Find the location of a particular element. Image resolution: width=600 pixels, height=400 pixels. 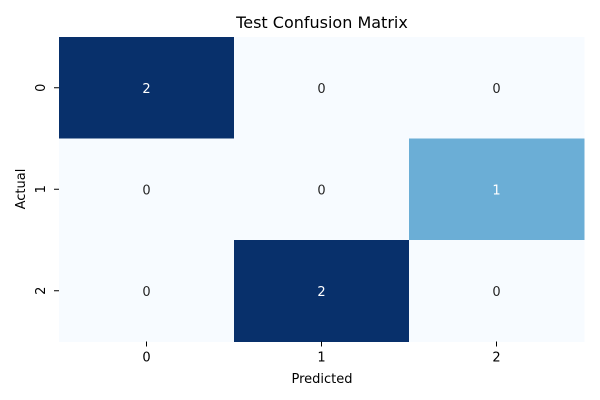

y-tick-label: 2 is located at coordinates (41, 291).